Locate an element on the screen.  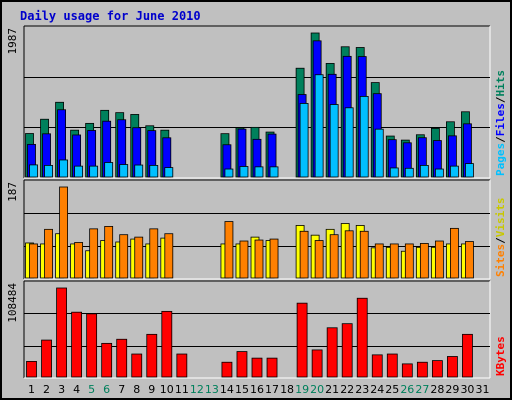
x-tick-label-24: 24 is located at coordinates (377, 389).